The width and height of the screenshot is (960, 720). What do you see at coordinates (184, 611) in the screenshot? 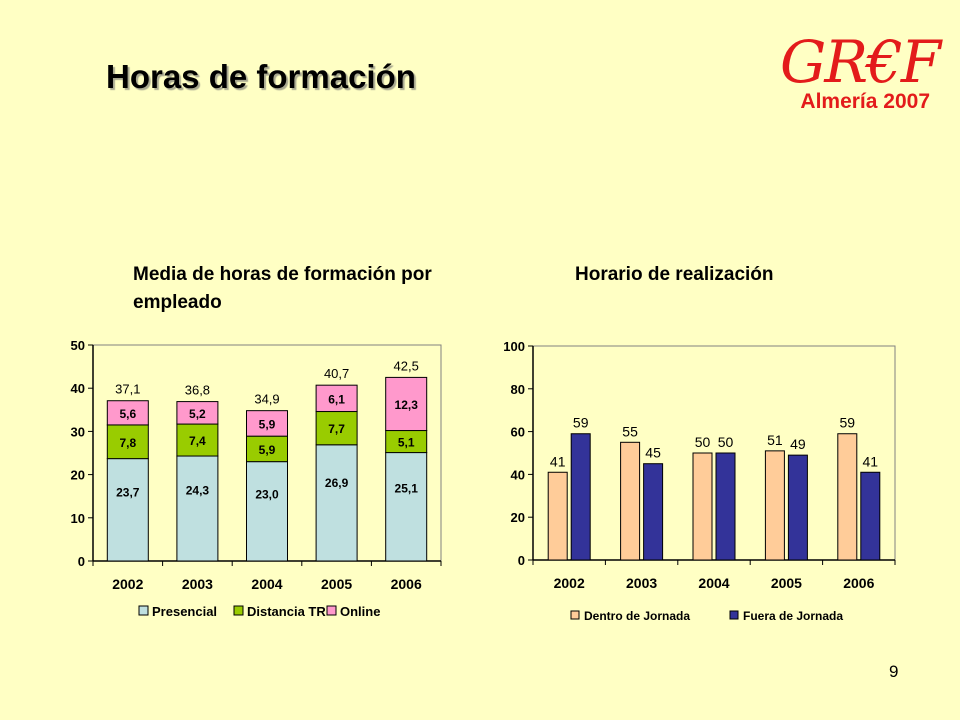
I see `chart1-legend-label: Presencial` at bounding box center [184, 611].